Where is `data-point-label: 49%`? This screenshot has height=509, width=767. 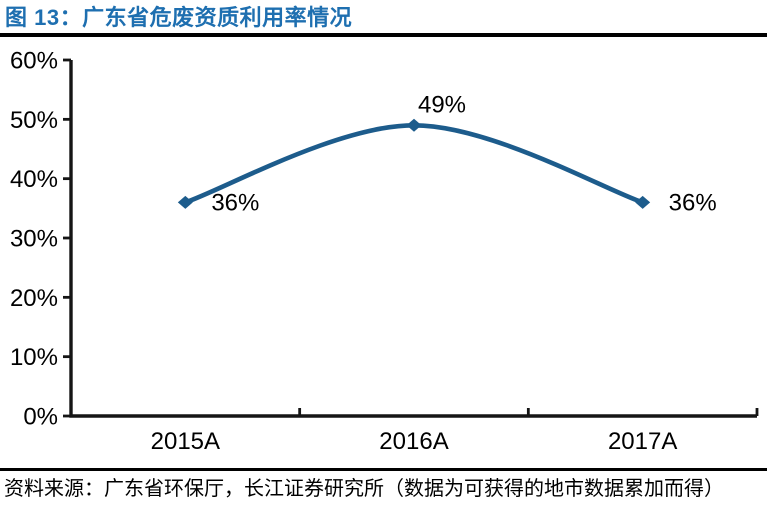
data-point-label: 49% is located at coordinates (442, 104).